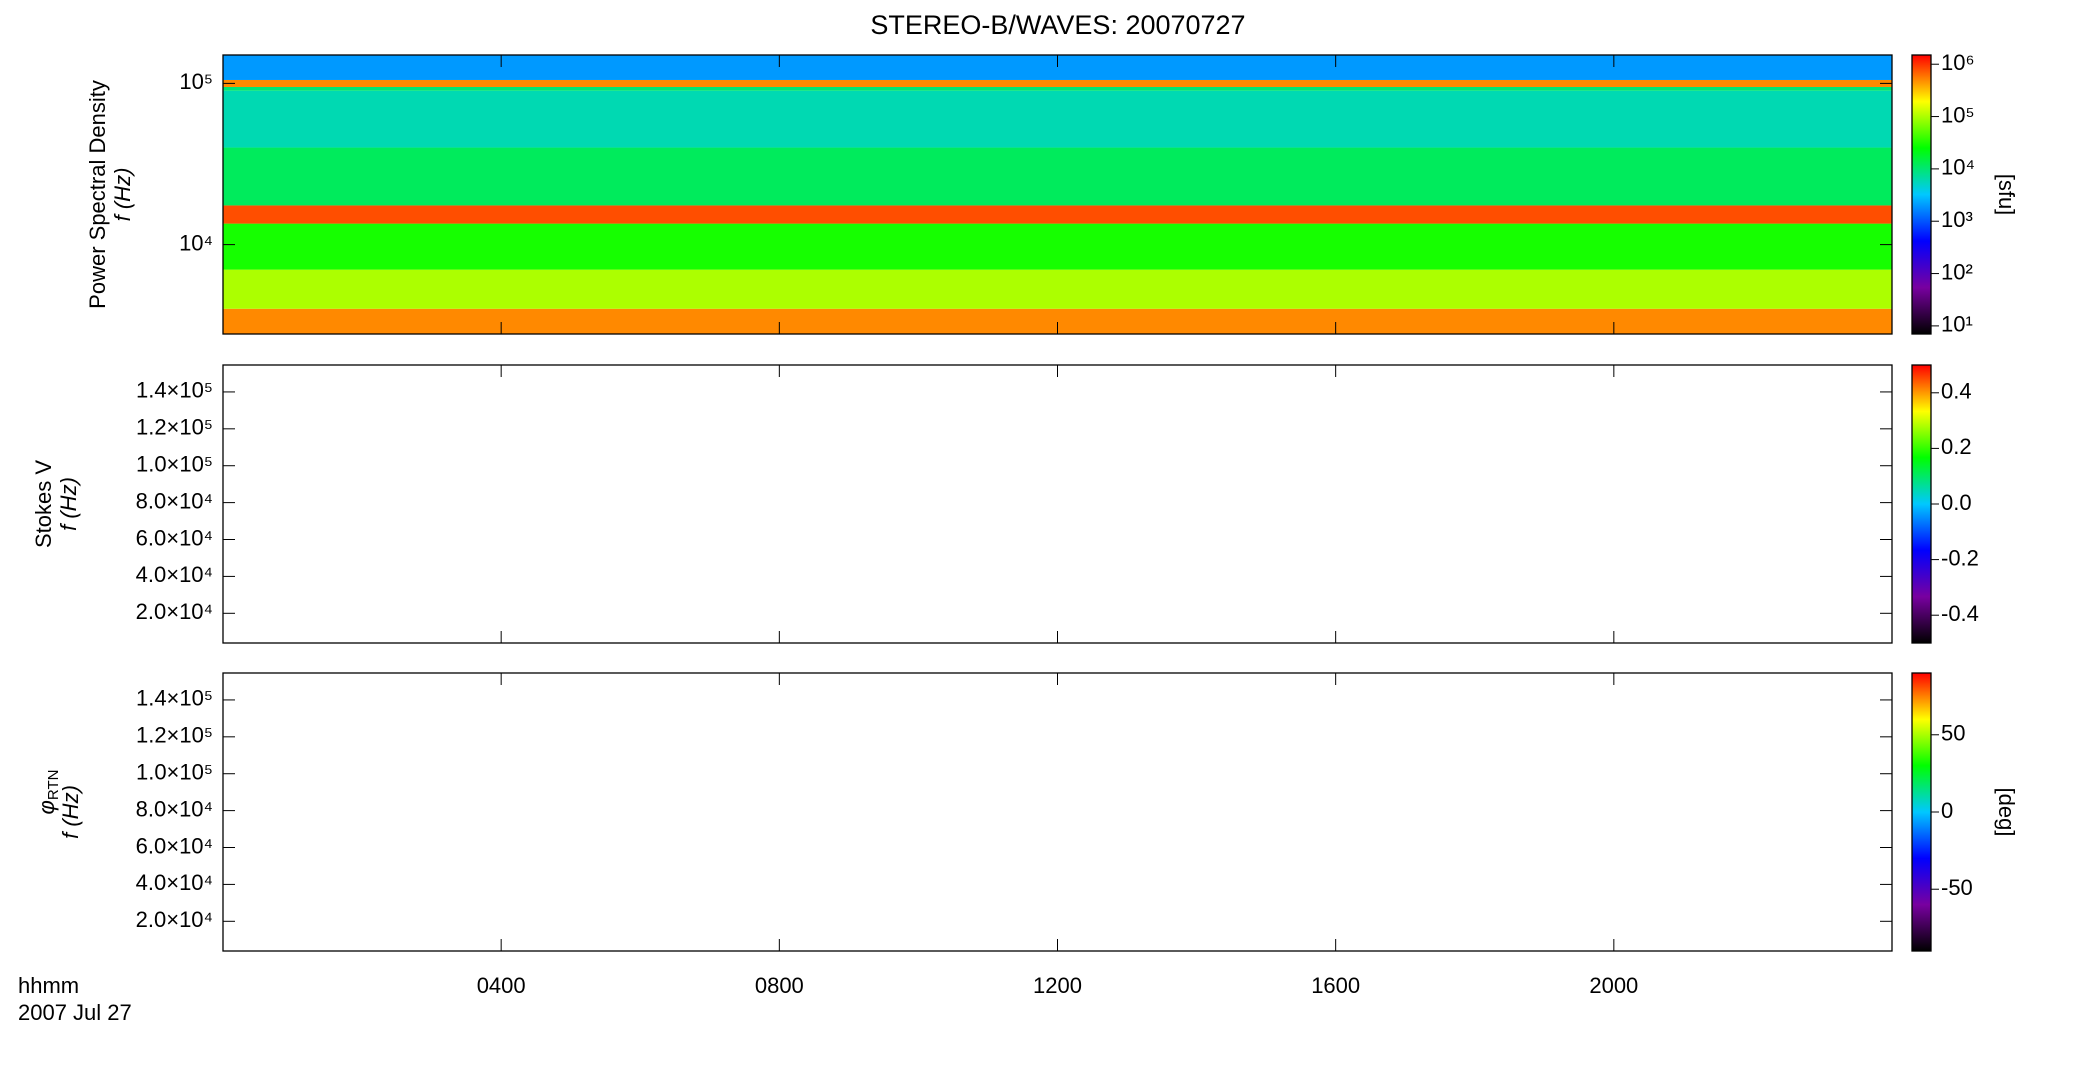 The width and height of the screenshot is (2096, 1080). Describe the element at coordinates (75, 1012) in the screenshot. I see `x-axis-label: 2007 Jul 27` at that location.